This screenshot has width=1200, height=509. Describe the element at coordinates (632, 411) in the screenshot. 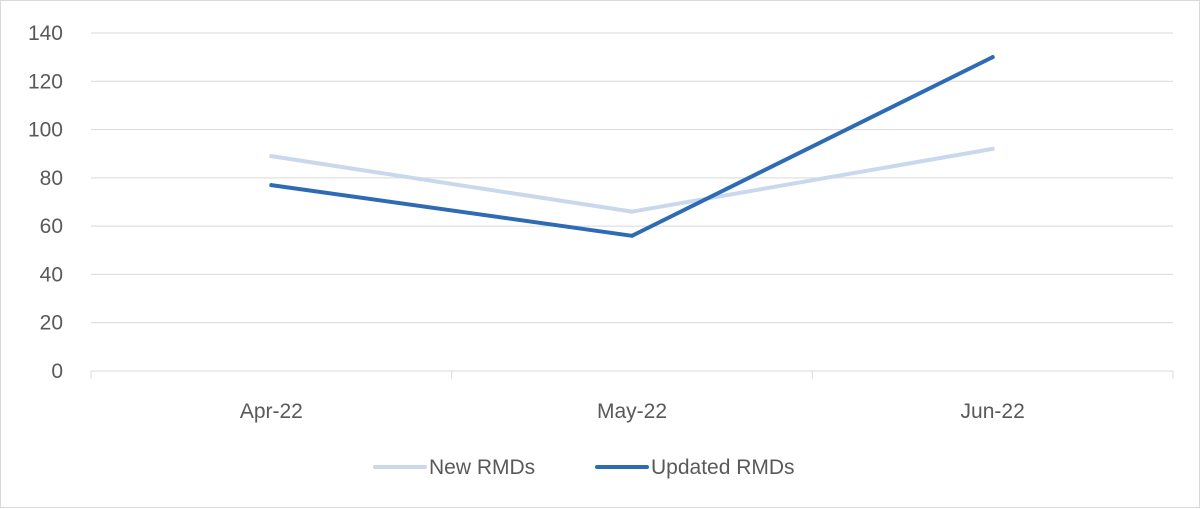

I see `x-tick-label: May-22` at that location.